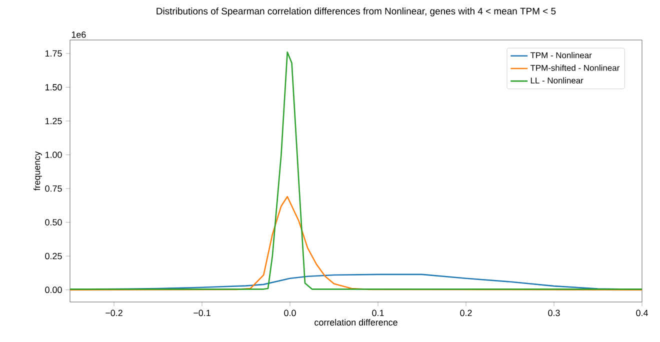 The height and width of the screenshot is (342, 660). What do you see at coordinates (378, 313) in the screenshot?
I see `x-tick-label: 0.1` at bounding box center [378, 313].